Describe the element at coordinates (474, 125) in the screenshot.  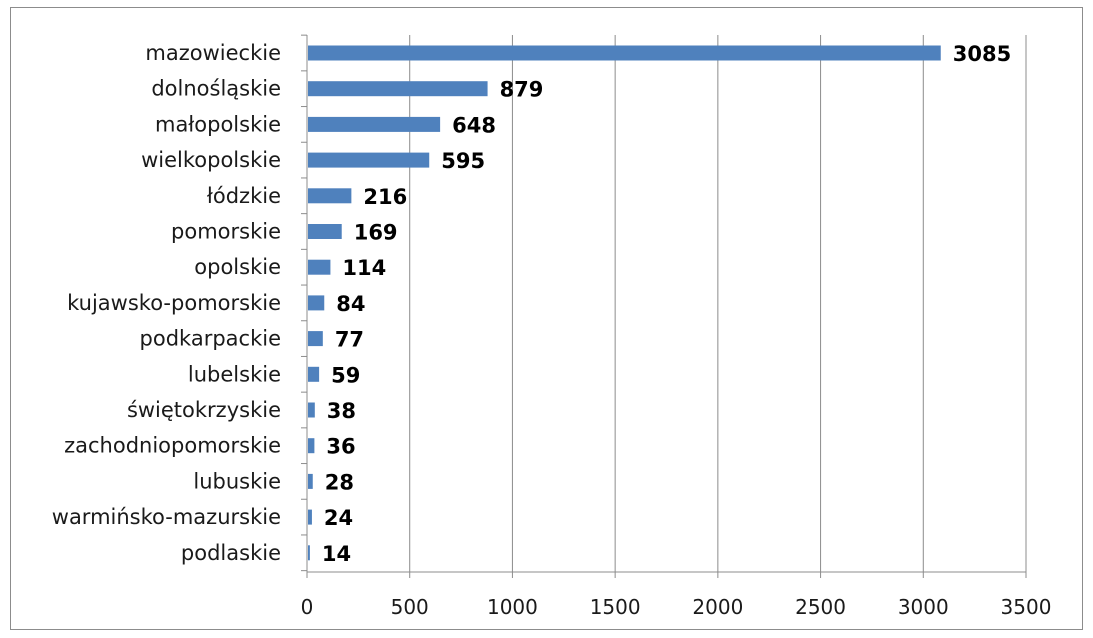
I see `data-label: 648` at that location.